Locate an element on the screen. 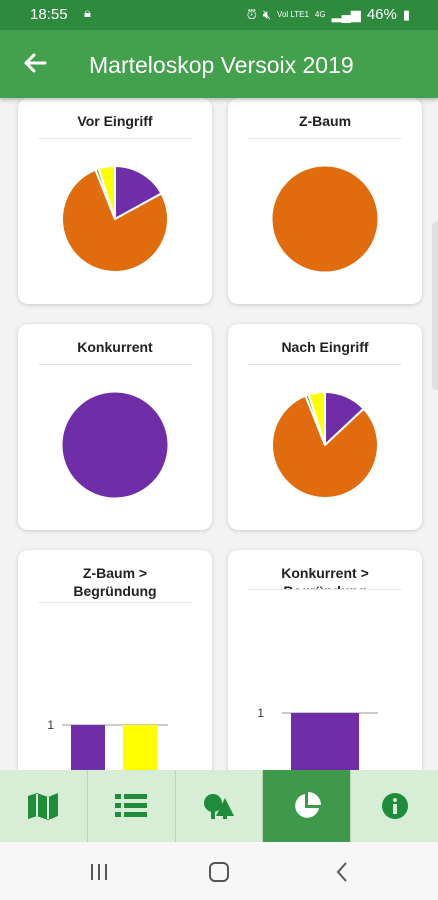 Image resolution: width=438 pixels, height=900 pixels. chart-title: Z-Baum is located at coordinates (325, 121).